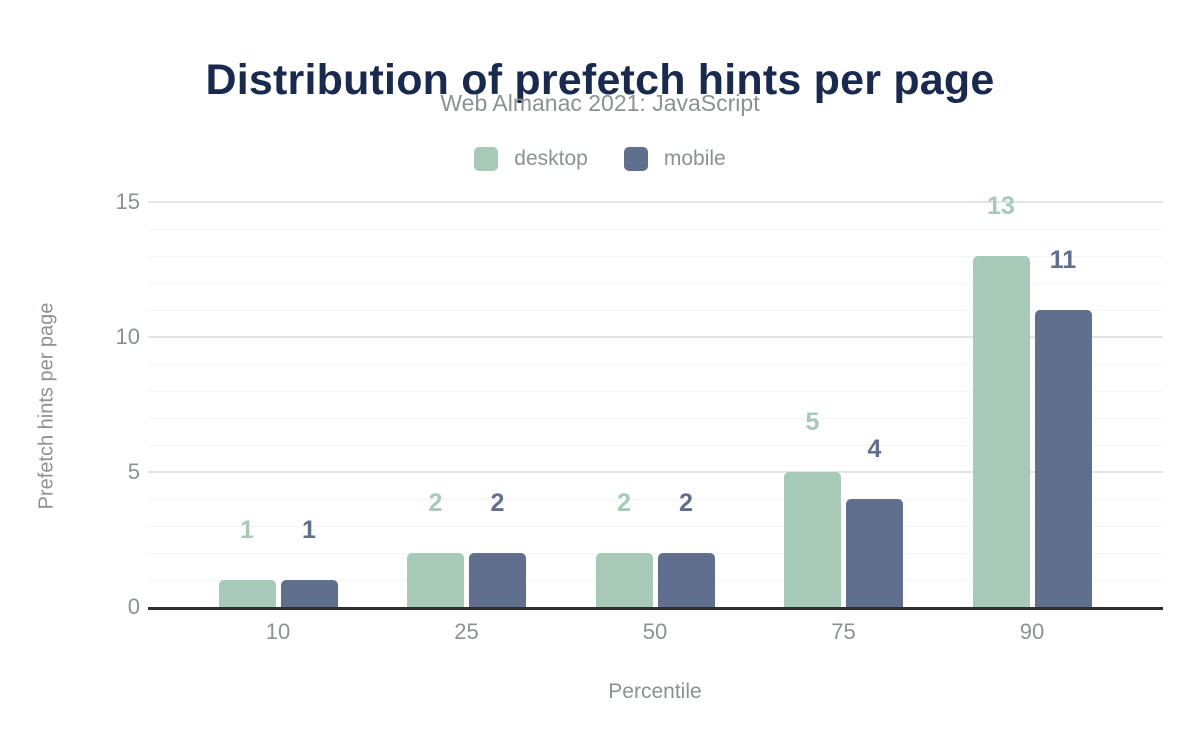 Image resolution: width=1200 pixels, height=742 pixels. What do you see at coordinates (1032, 631) in the screenshot?
I see `x-tick-90: 90` at bounding box center [1032, 631].